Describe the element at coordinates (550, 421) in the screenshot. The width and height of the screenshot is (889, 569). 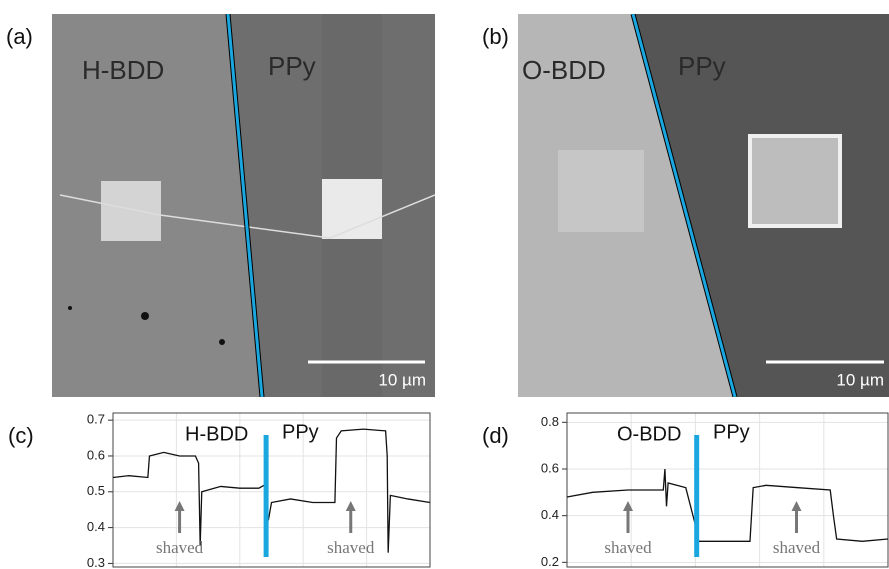
I see `y-tick-label: 0.8` at that location.